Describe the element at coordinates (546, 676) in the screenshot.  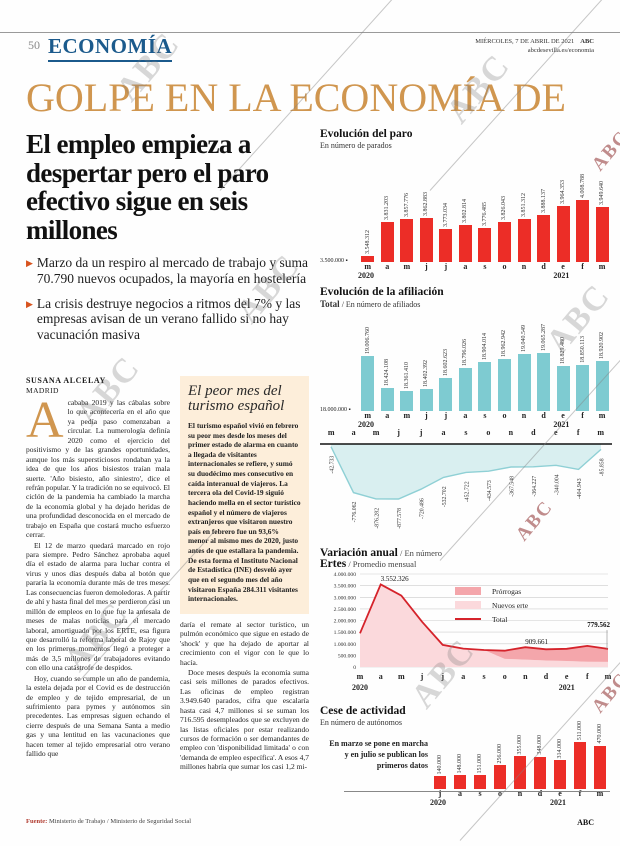
I see `svg-text: d` at that location.